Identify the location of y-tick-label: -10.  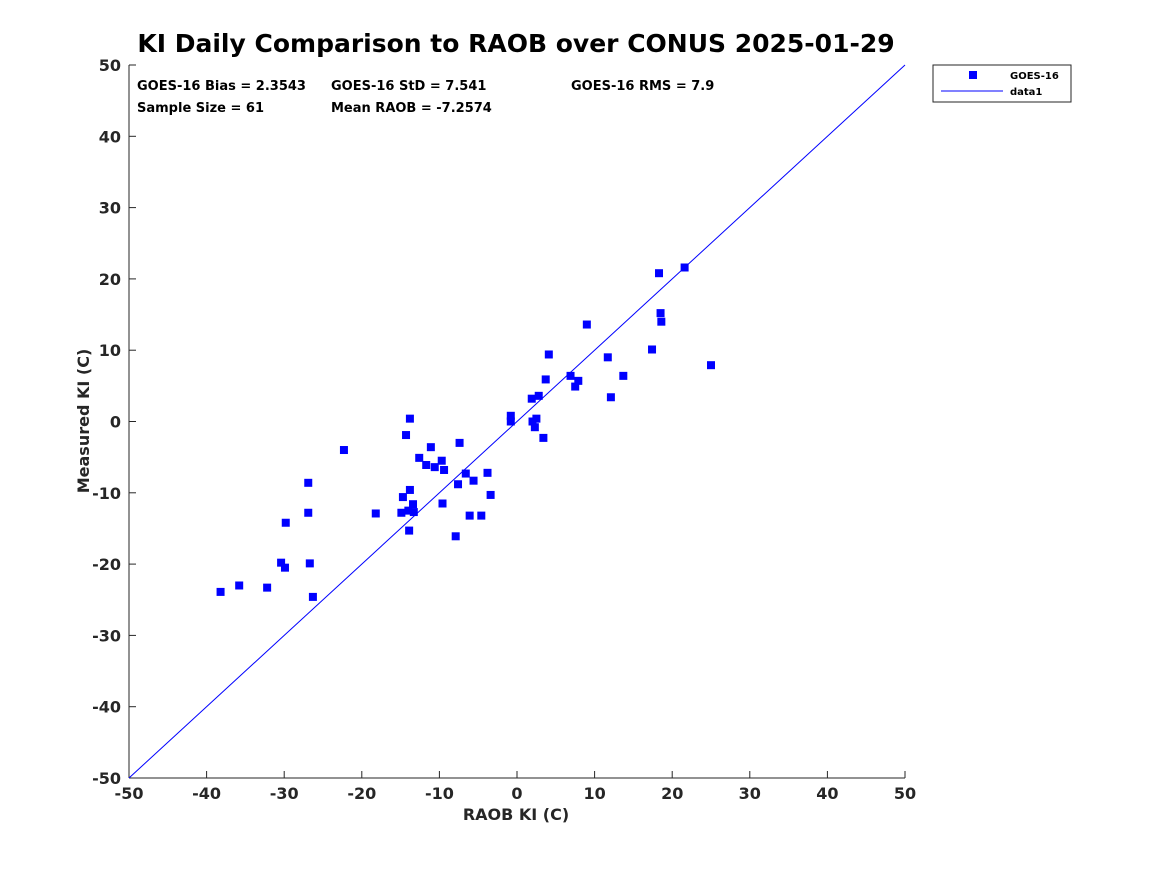
(106, 493).